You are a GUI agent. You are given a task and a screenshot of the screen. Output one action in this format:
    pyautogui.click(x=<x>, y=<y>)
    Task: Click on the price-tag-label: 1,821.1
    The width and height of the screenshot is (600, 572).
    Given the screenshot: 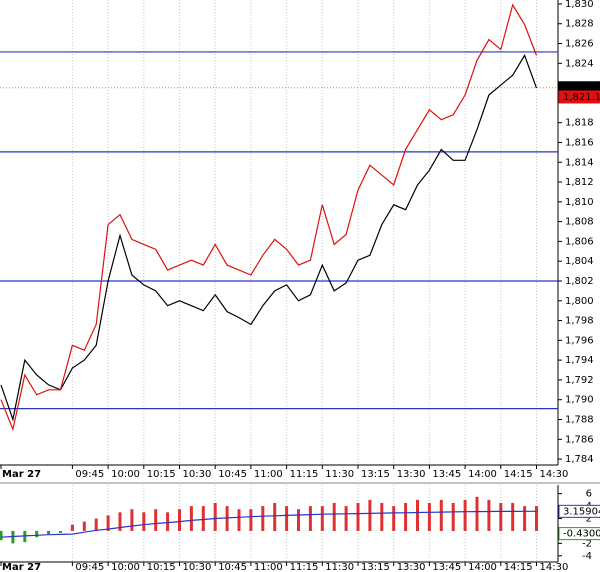 What is the action you would take?
    pyautogui.click(x=581, y=97)
    